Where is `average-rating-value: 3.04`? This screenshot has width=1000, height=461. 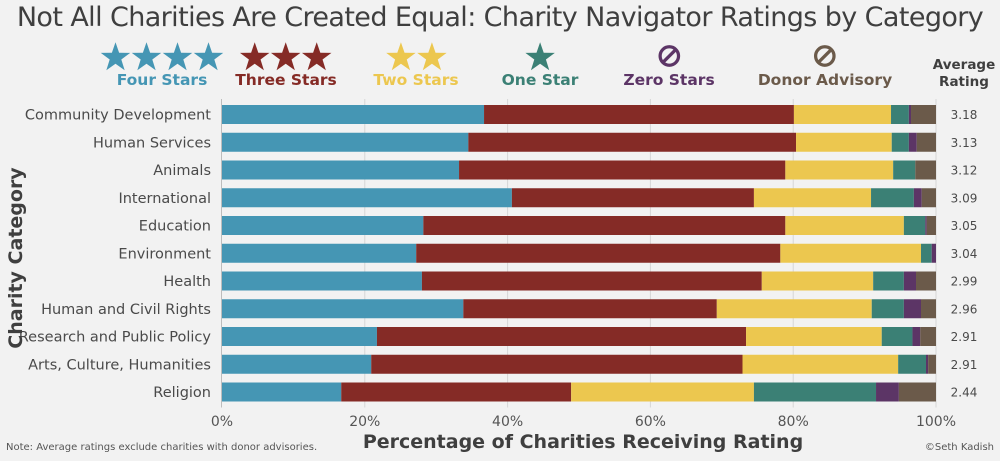 average-rating-value: 3.04 is located at coordinates (964, 254).